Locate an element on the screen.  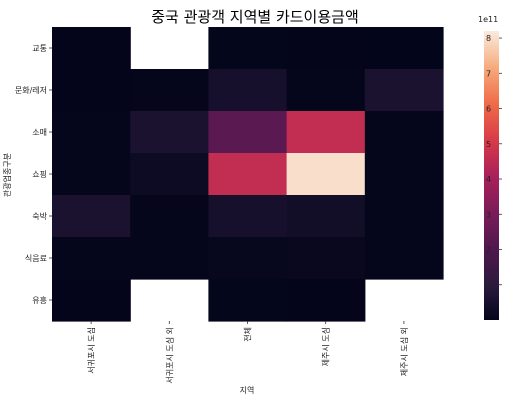
colorbar-tick-label: 1 is located at coordinates (488, 285).